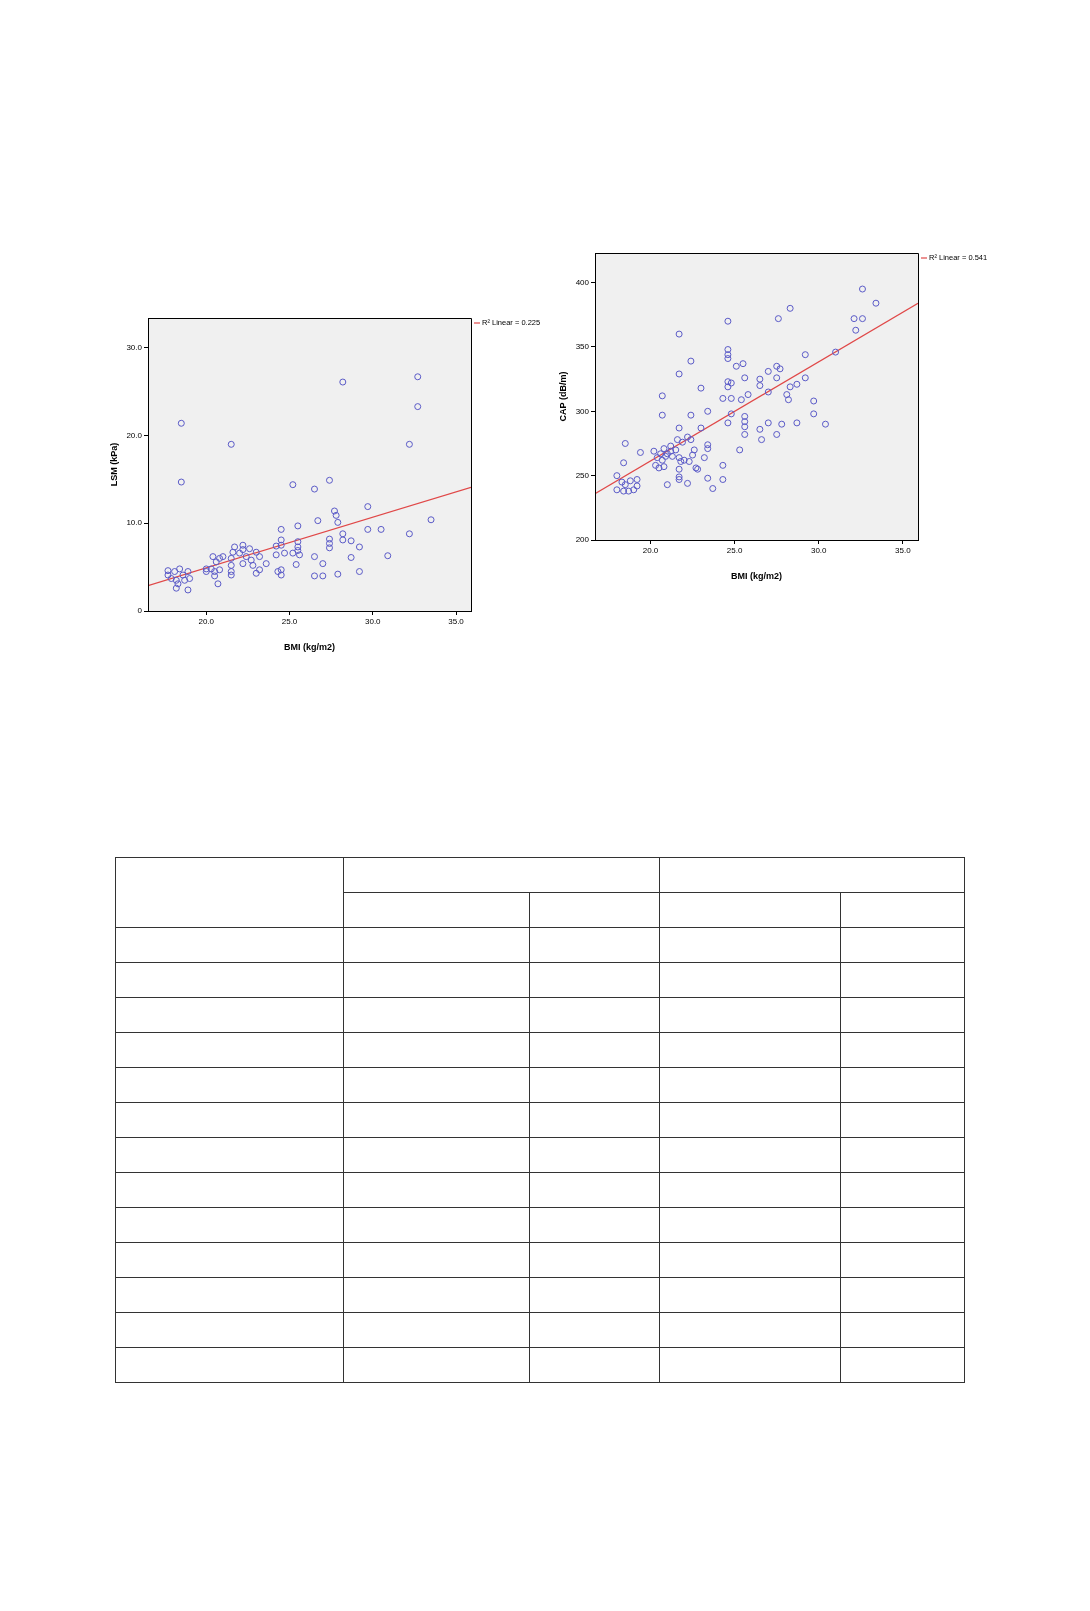  I want to click on y-tick-label: 350, so click(582, 347).